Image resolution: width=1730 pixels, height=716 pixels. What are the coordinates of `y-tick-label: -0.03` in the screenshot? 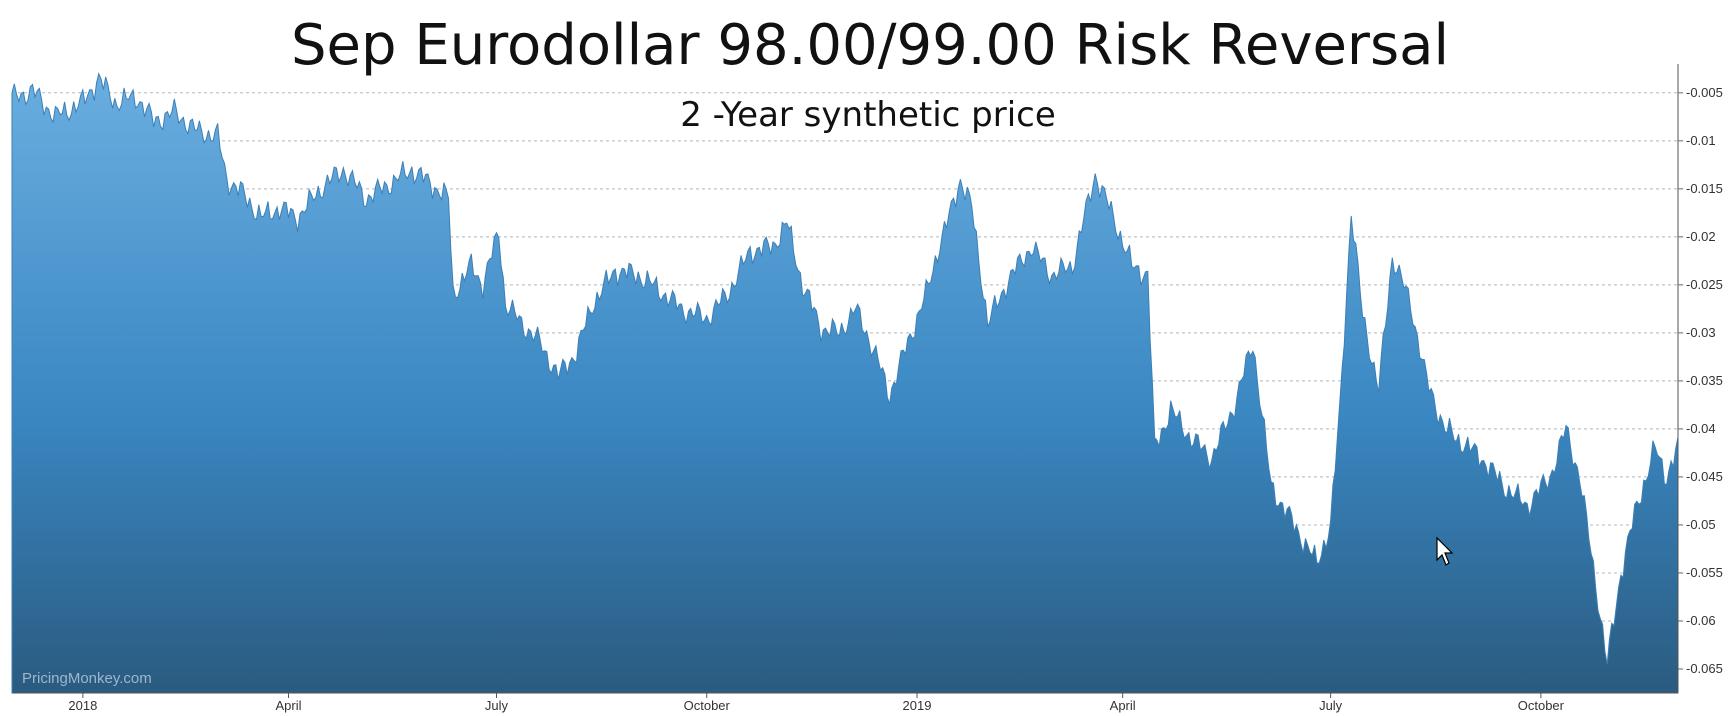 It's located at (1701, 332).